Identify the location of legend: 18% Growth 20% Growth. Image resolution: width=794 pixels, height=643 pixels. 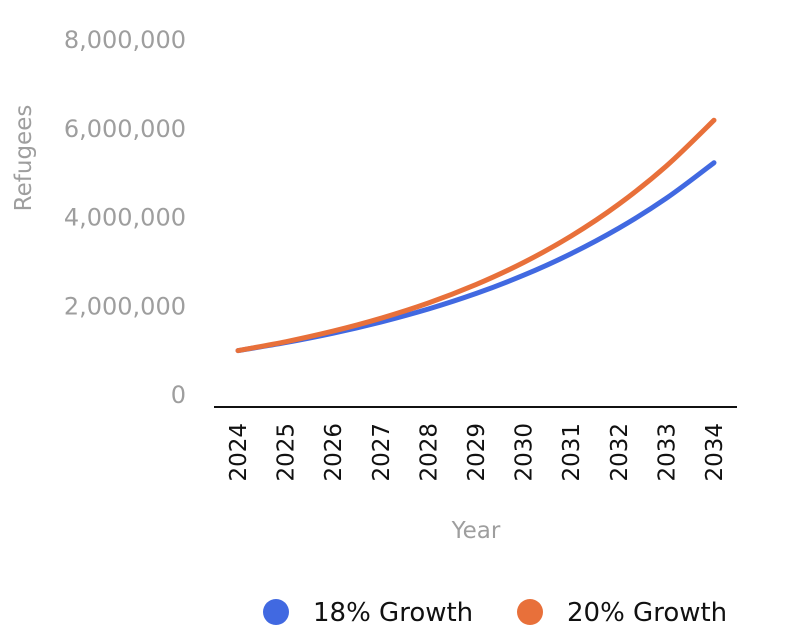
(495, 613).